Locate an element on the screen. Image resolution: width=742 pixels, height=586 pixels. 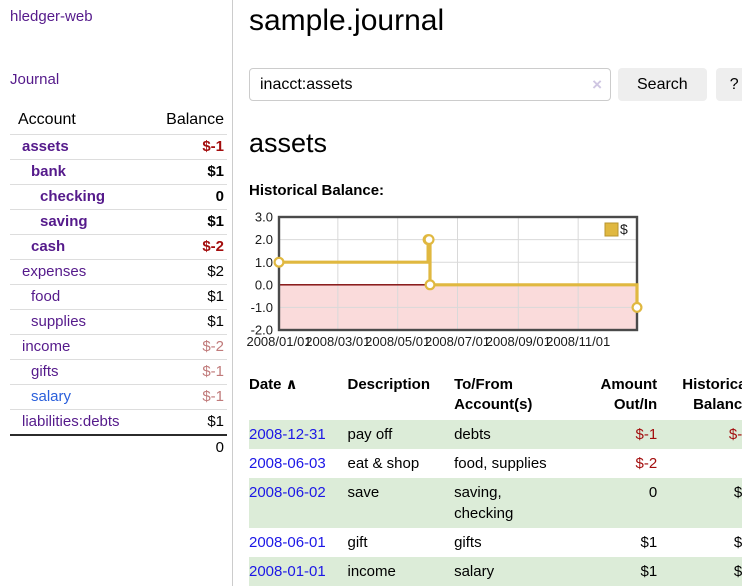
account-name-cell: liabilities:debts is located at coordinates (80, 422).